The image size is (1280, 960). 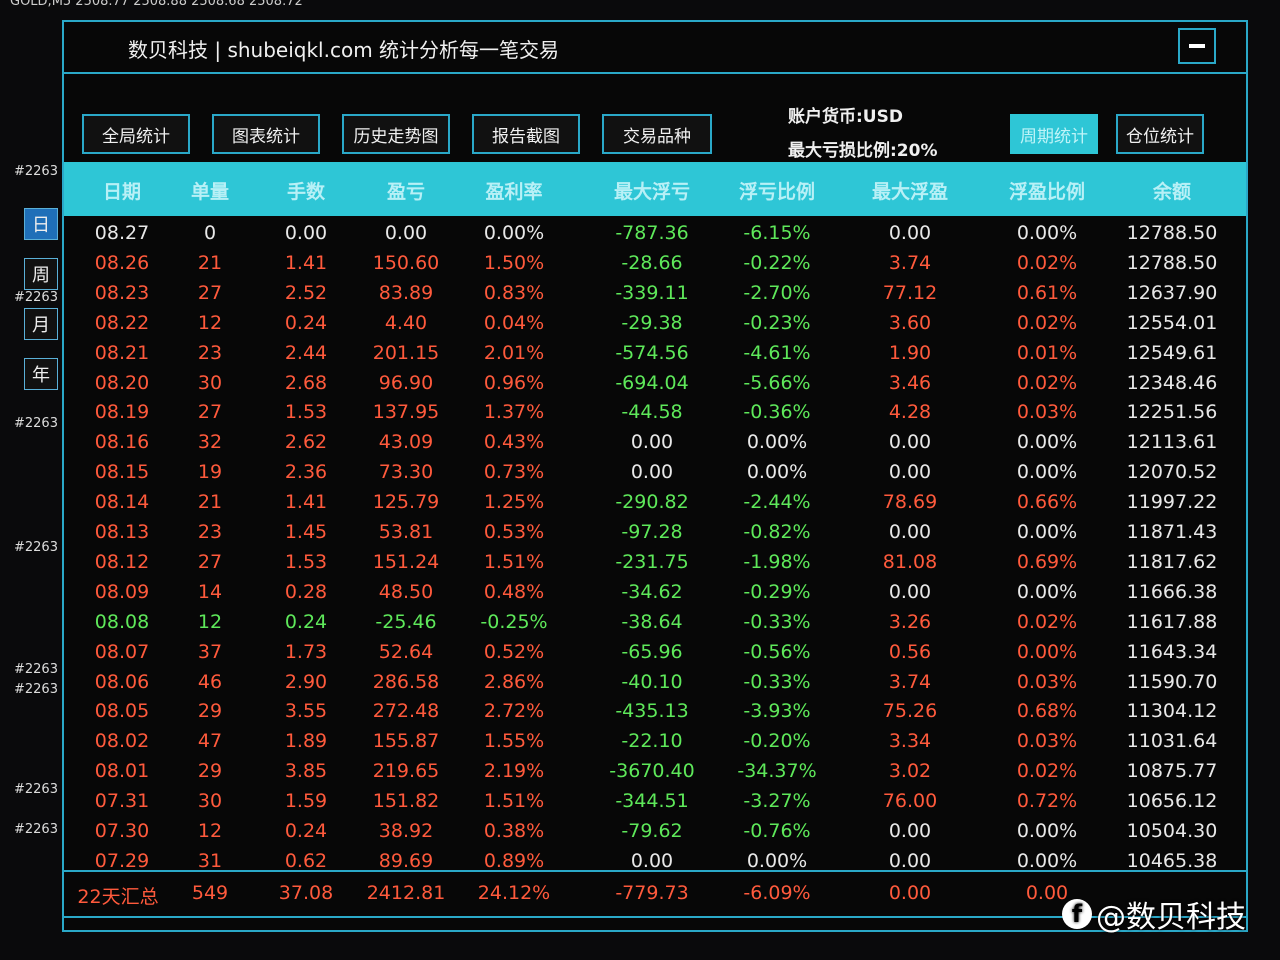 What do you see at coordinates (1047, 711) in the screenshot?
I see `table-cell: 0.68%` at bounding box center [1047, 711].